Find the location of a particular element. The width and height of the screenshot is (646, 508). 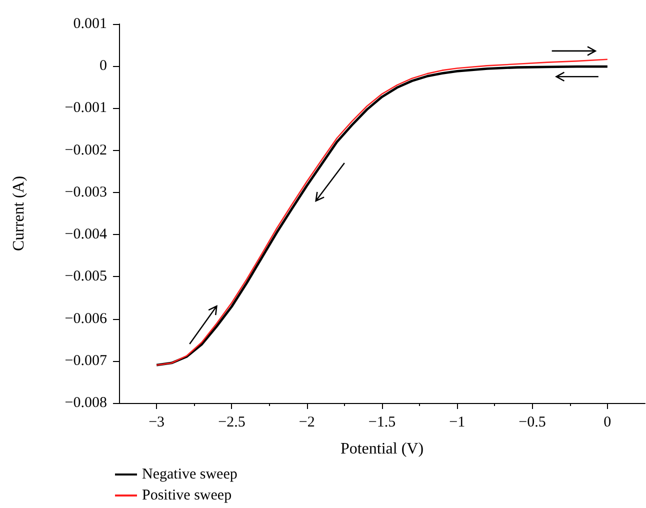

x-tick-label: −3 is located at coordinates (156, 422).